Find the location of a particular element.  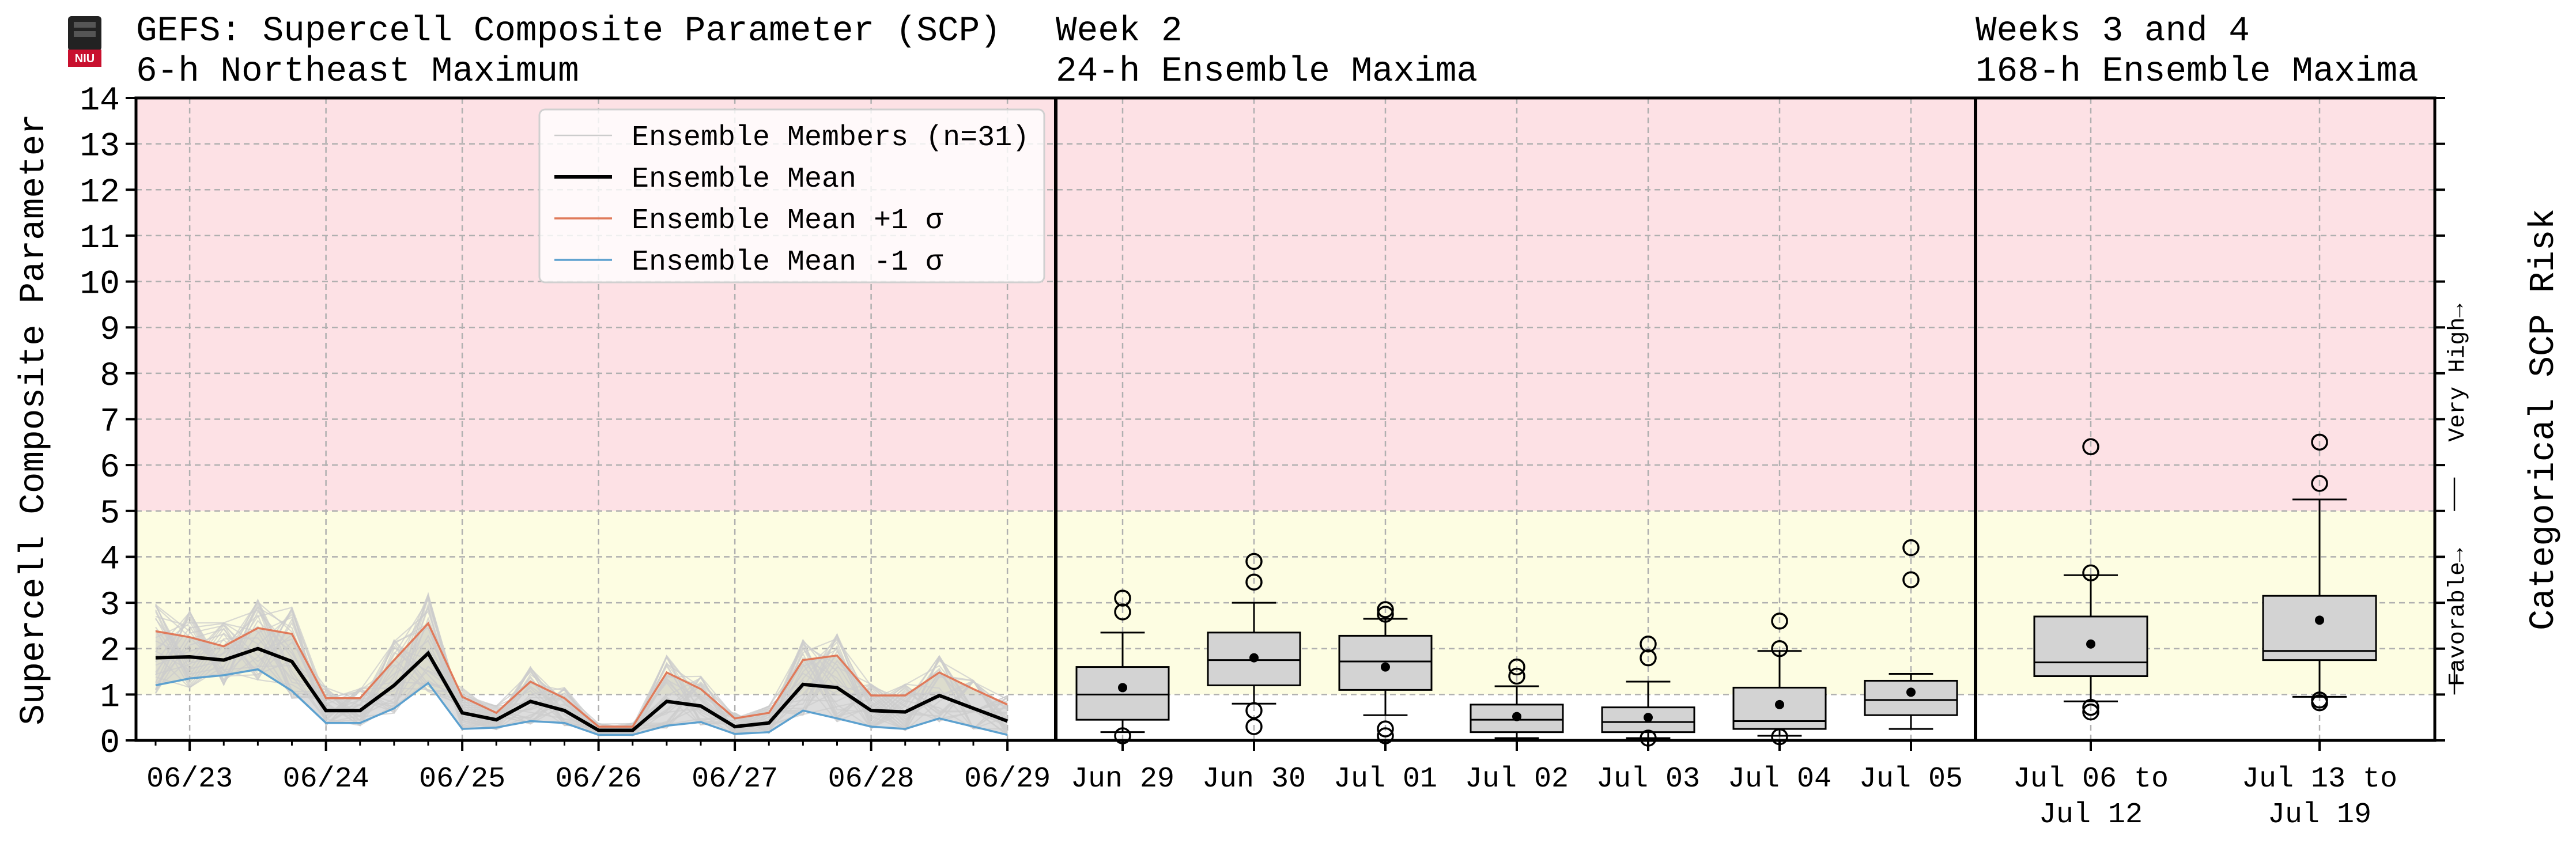

legend-label: Ensemble Mean +1 σ is located at coordinates (787, 221).